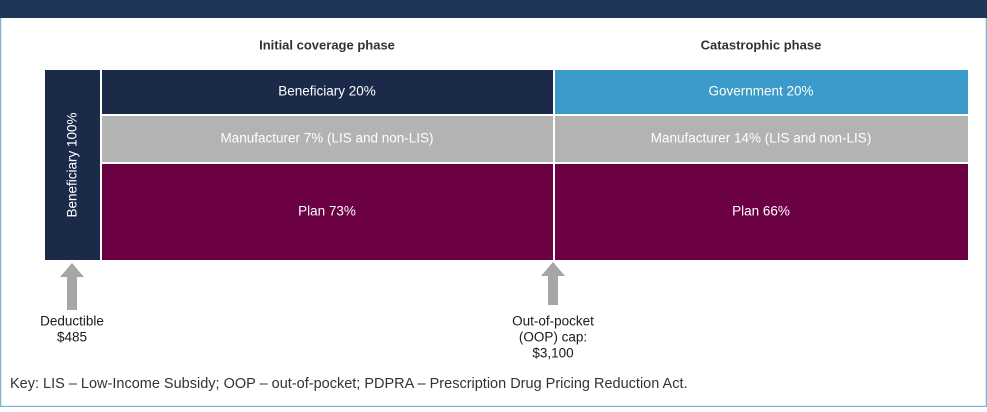  I want to click on header-bar, so click(493, 9).